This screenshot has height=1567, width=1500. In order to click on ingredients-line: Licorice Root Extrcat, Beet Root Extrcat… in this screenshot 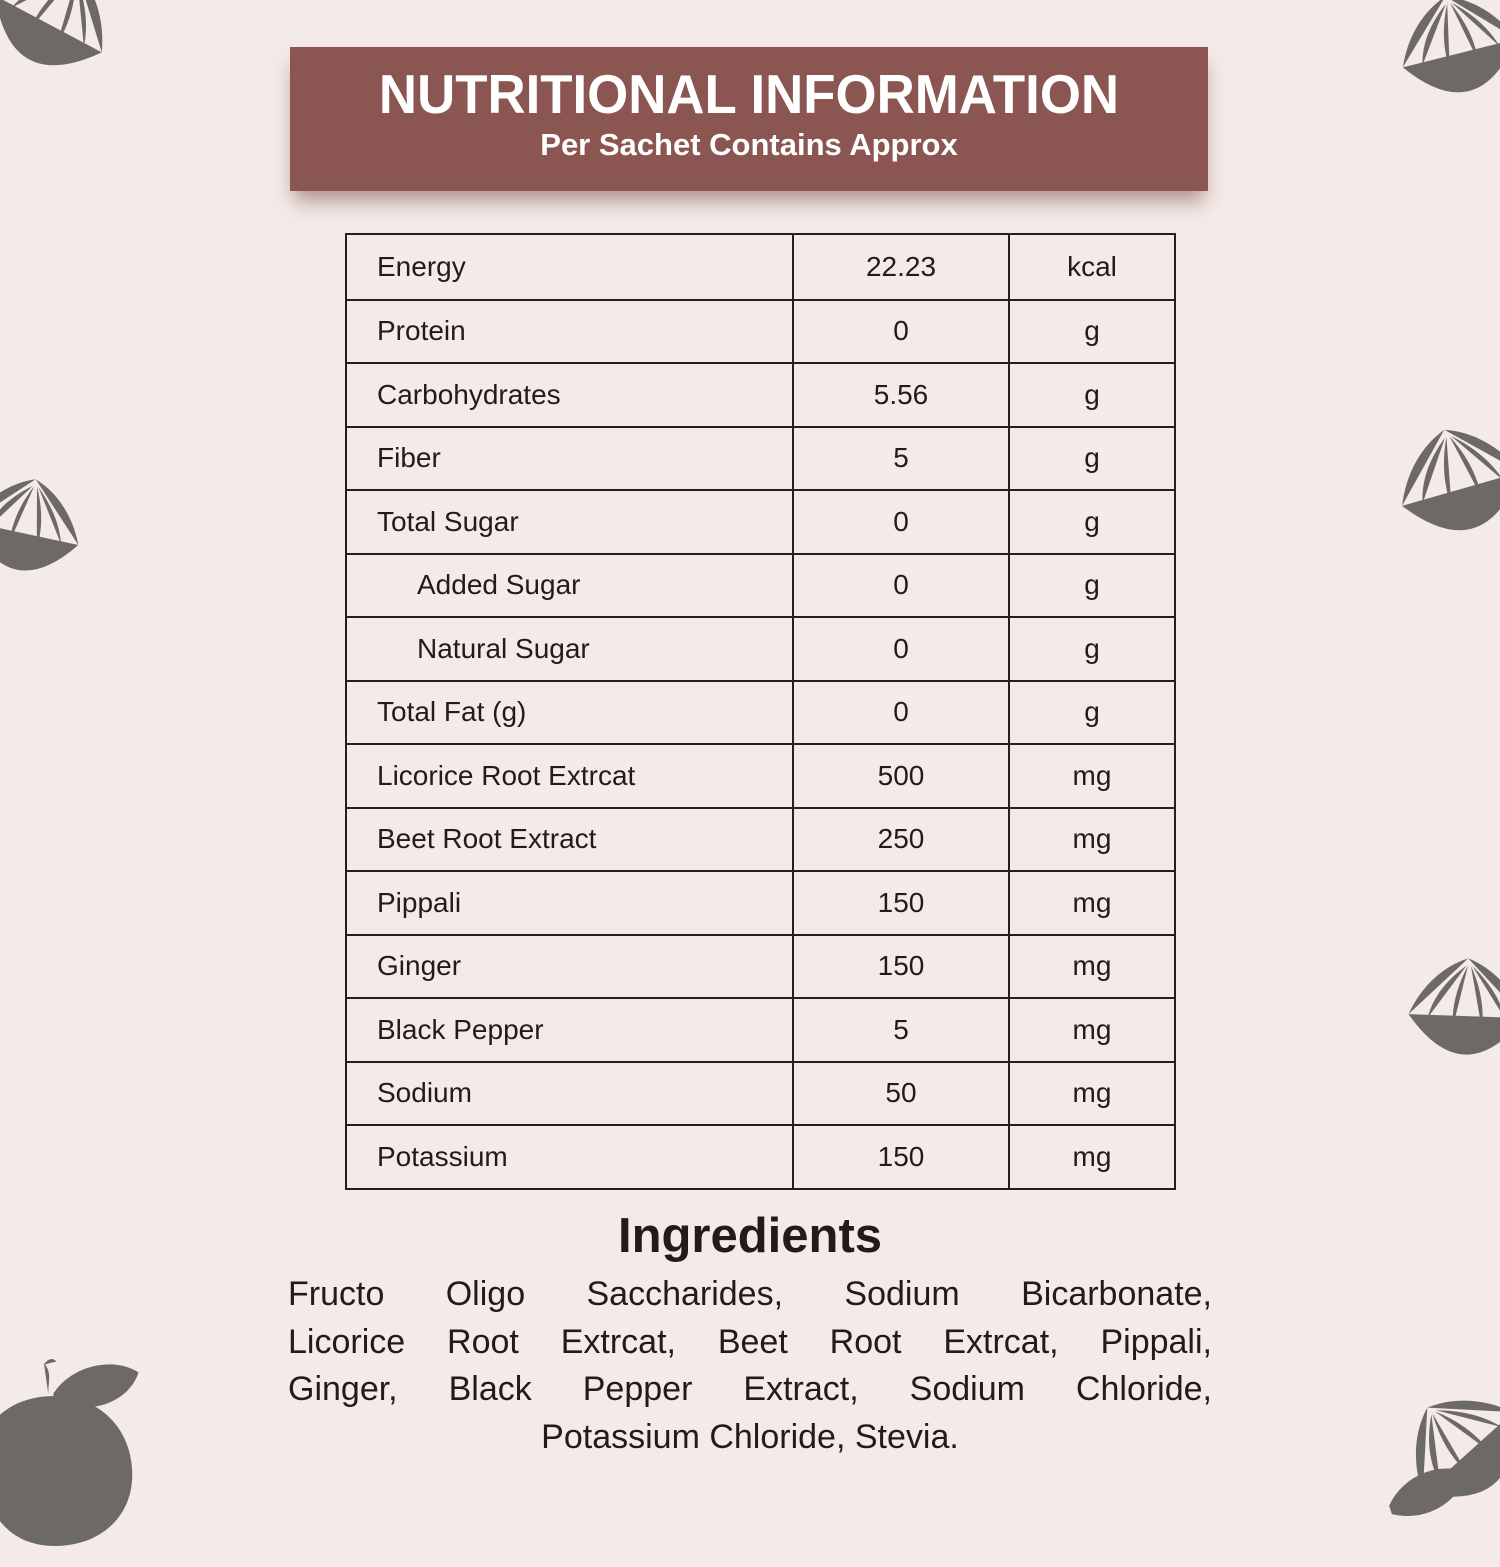, I will do `click(750, 1341)`.